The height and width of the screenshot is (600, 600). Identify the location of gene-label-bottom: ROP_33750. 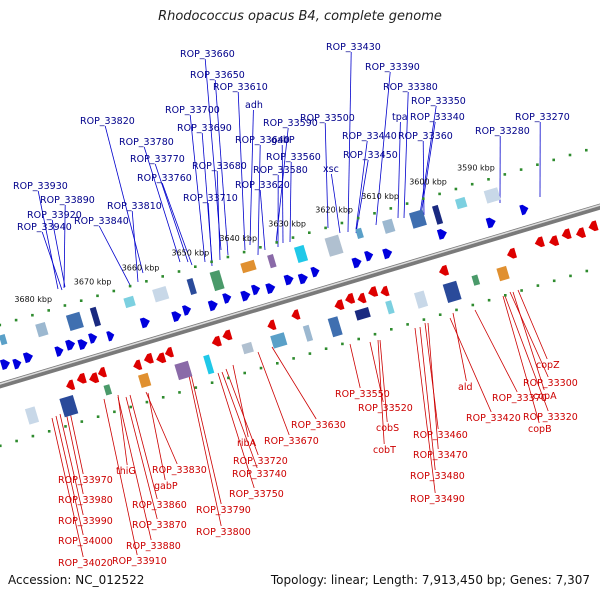
(256, 494).